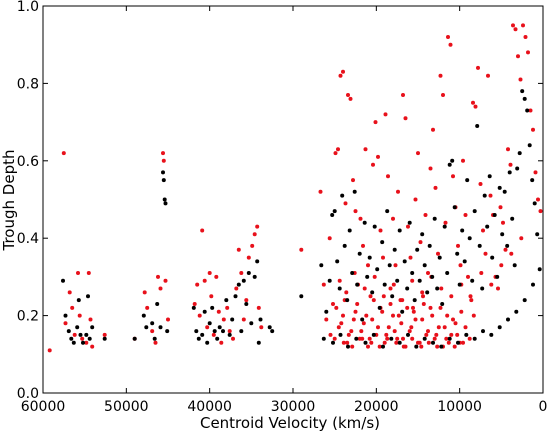  Describe the element at coordinates (28, 7) in the screenshot. I see `y-tick-label: 1.0` at that location.